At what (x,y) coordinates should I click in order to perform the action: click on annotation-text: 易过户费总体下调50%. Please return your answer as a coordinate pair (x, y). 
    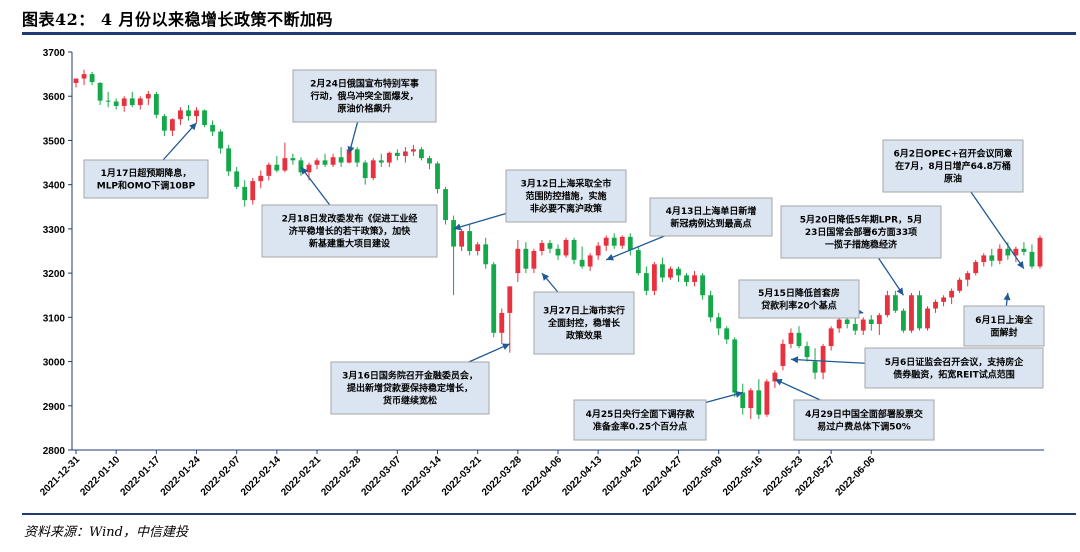
    Looking at the image, I should click on (864, 426).